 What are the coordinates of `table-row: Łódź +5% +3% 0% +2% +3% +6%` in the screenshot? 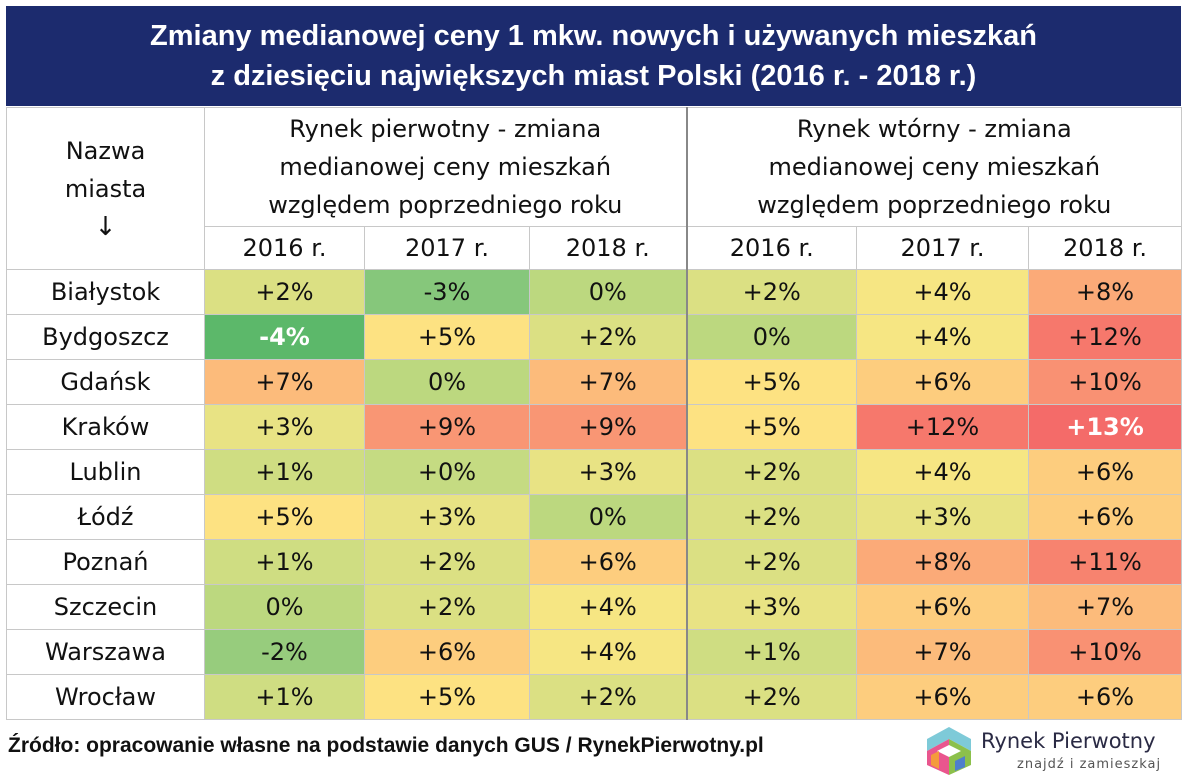 It's located at (594, 517).